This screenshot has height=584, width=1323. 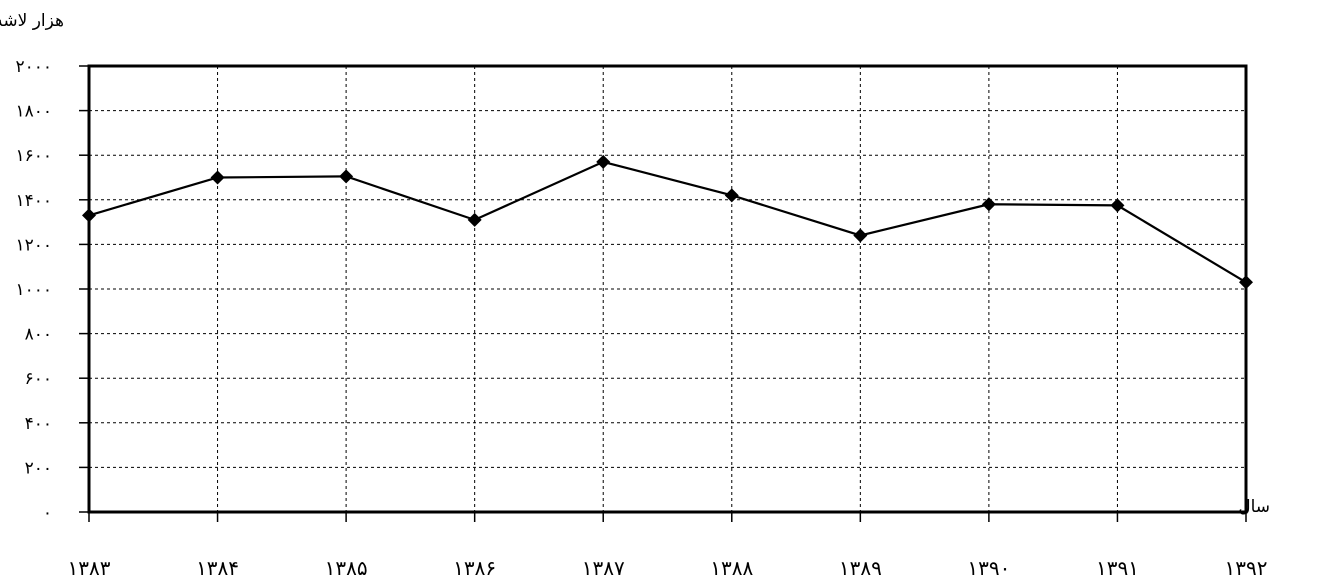 What do you see at coordinates (33, 67) in the screenshot?
I see `y-tick-label: ۲۰۰۰` at bounding box center [33, 67].